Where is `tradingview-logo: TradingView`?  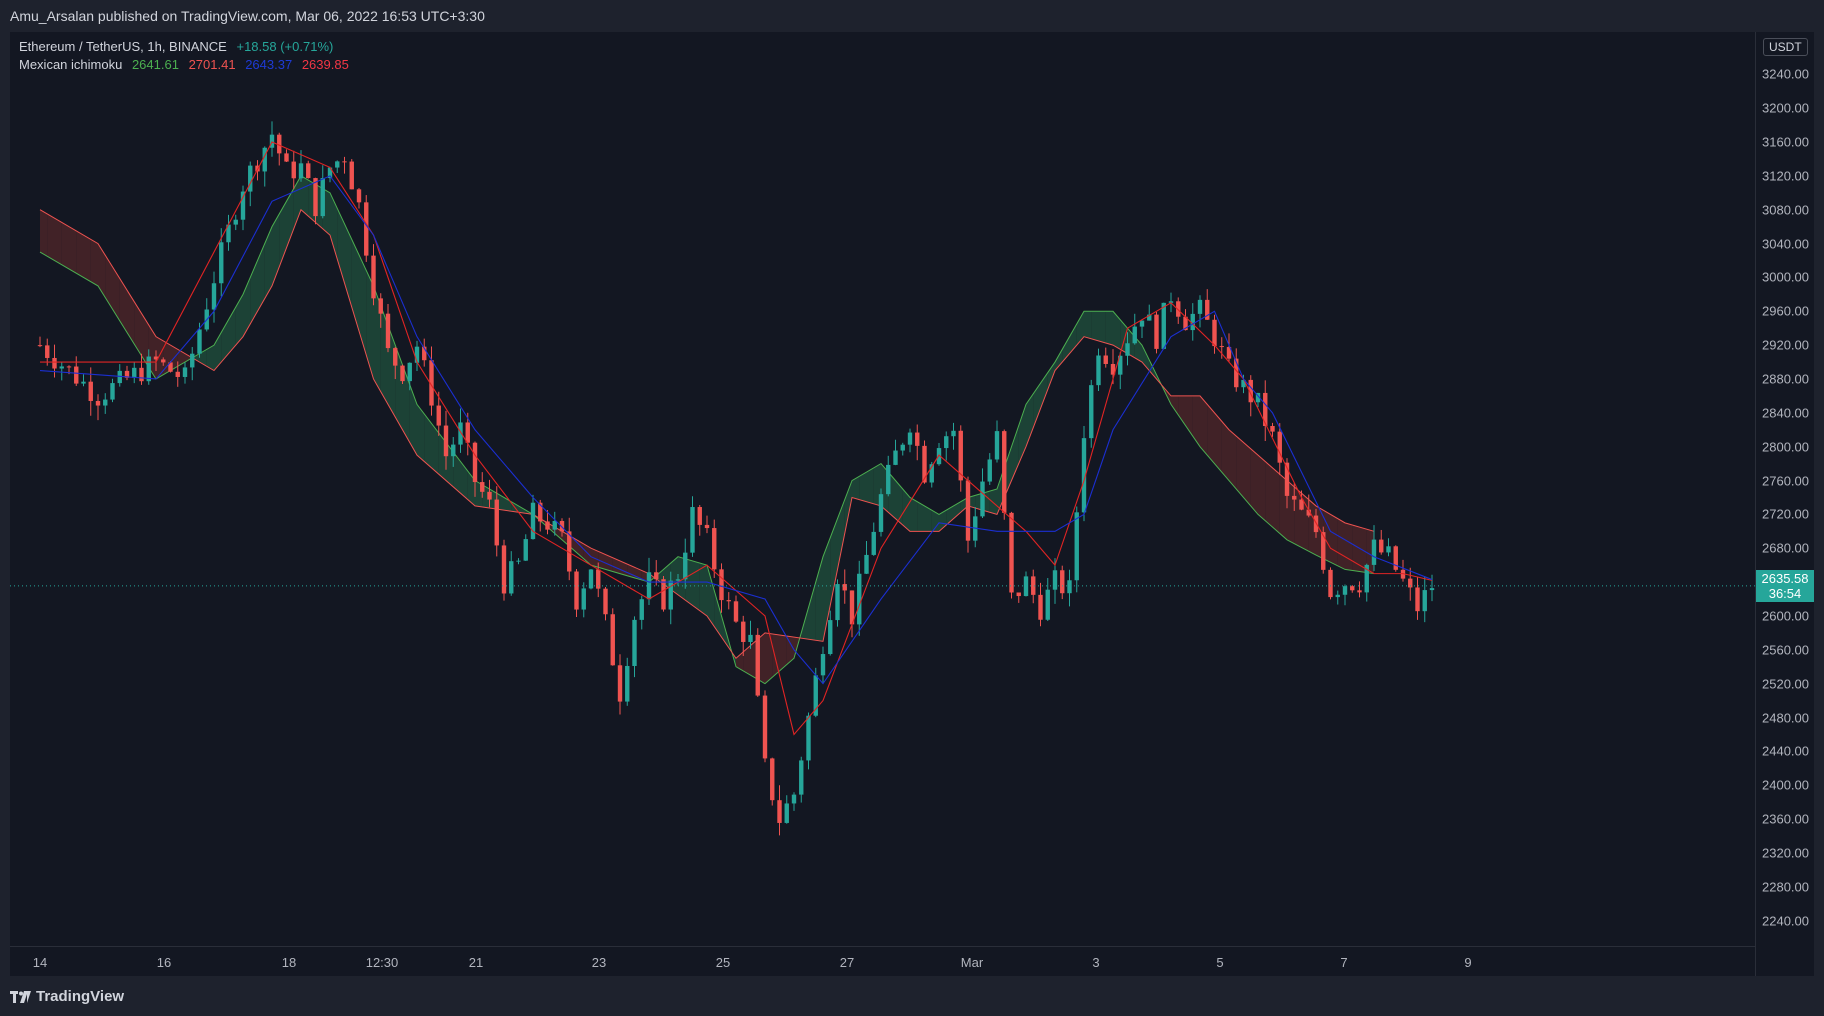
tradingview-logo: TradingView is located at coordinates (67, 996).